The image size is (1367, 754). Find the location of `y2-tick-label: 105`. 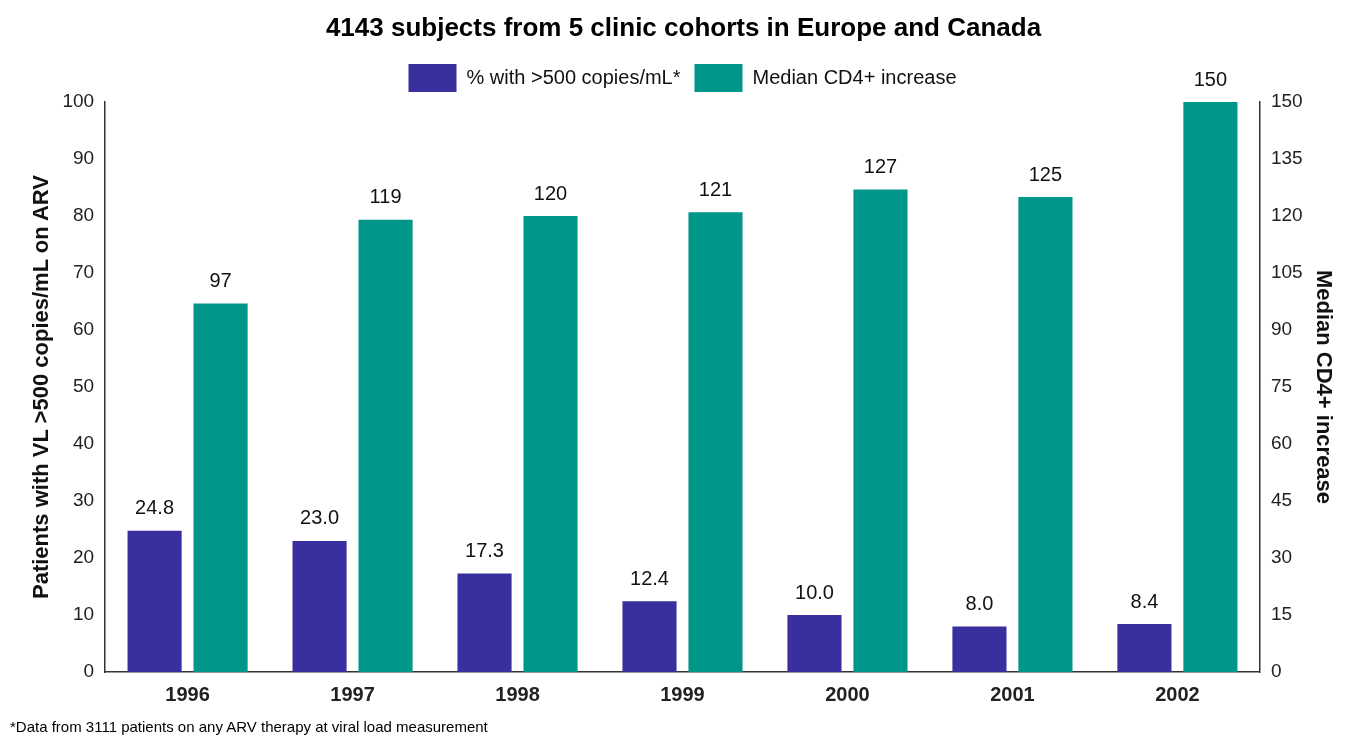

y2-tick-label: 105 is located at coordinates (1286, 272).